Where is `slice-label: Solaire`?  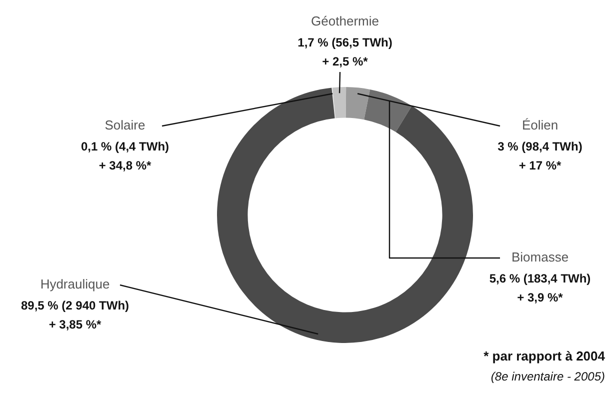 slice-label: Solaire is located at coordinates (125, 125).